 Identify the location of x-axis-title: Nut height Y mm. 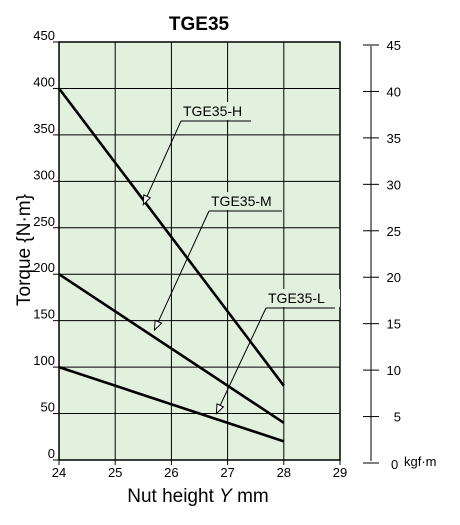
(198, 496).